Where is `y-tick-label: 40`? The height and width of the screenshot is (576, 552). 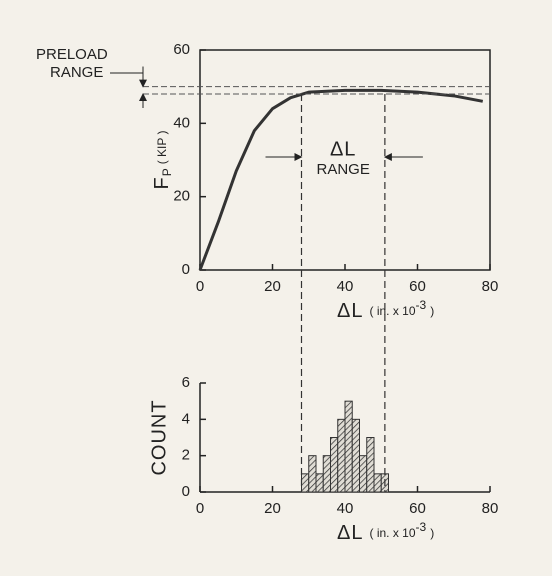 y-tick-label: 40 is located at coordinates (181, 122).